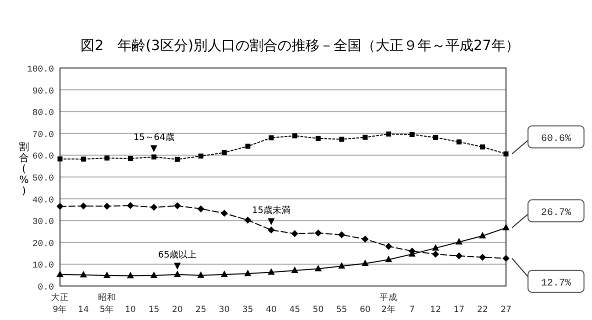 Image resolution: width=592 pixels, height=320 pixels. Describe the element at coordinates (548, 275) in the screenshot. I see `callout: 12.7%` at that location.